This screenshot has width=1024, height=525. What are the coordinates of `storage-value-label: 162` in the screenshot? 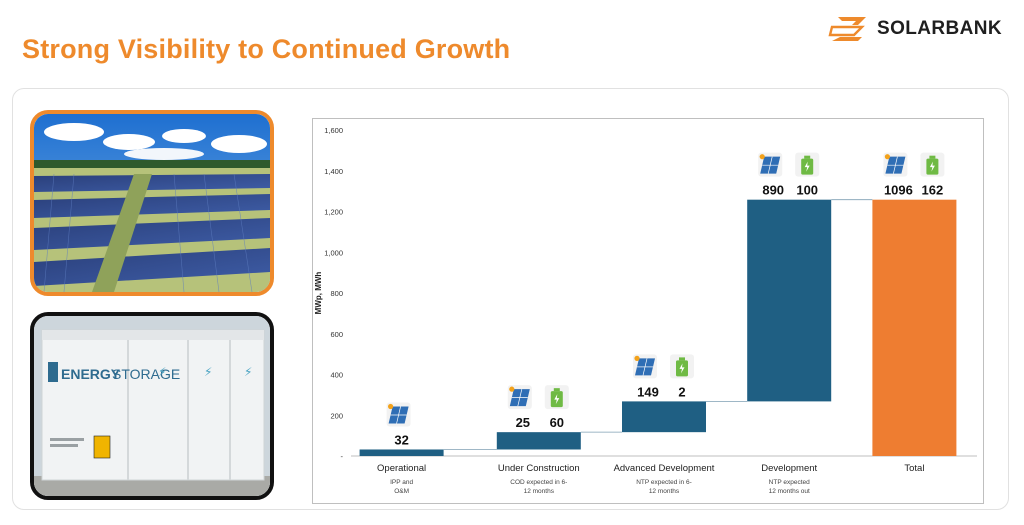 It's located at (933, 190).